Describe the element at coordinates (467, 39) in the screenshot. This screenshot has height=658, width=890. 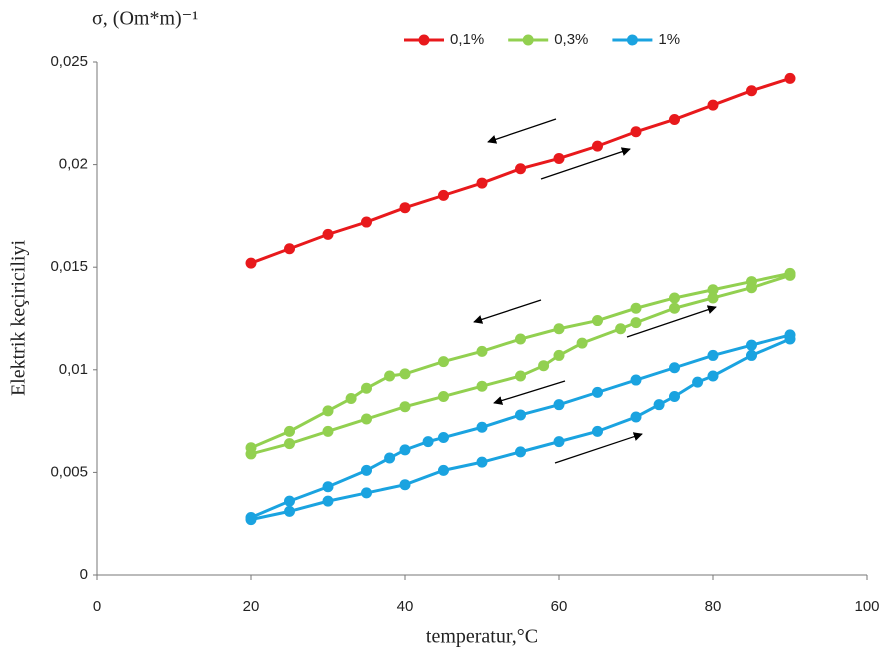
I see `legend-label: 0,1%` at that location.